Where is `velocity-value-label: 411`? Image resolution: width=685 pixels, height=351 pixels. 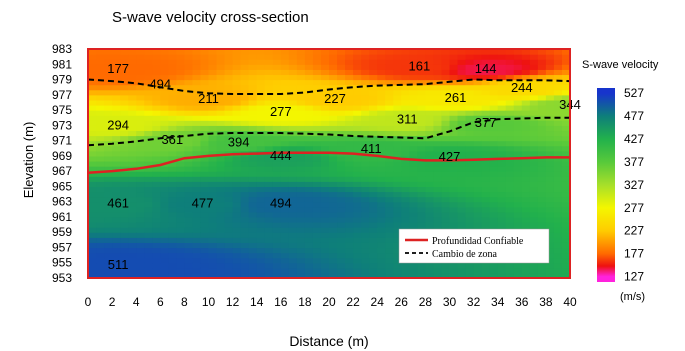
velocity-value-label: 411 is located at coordinates (371, 148).